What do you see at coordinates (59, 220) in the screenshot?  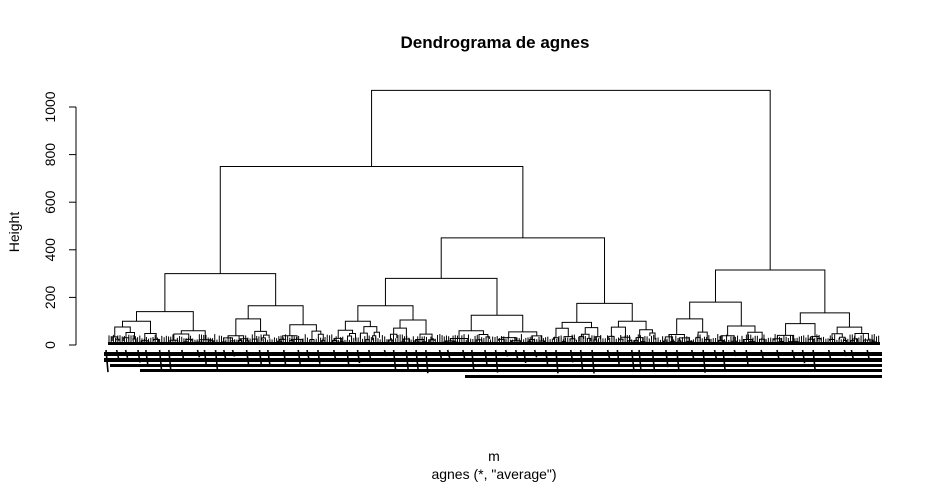 I see `y-axis: 0 200 400 600 800 1000` at bounding box center [59, 220].